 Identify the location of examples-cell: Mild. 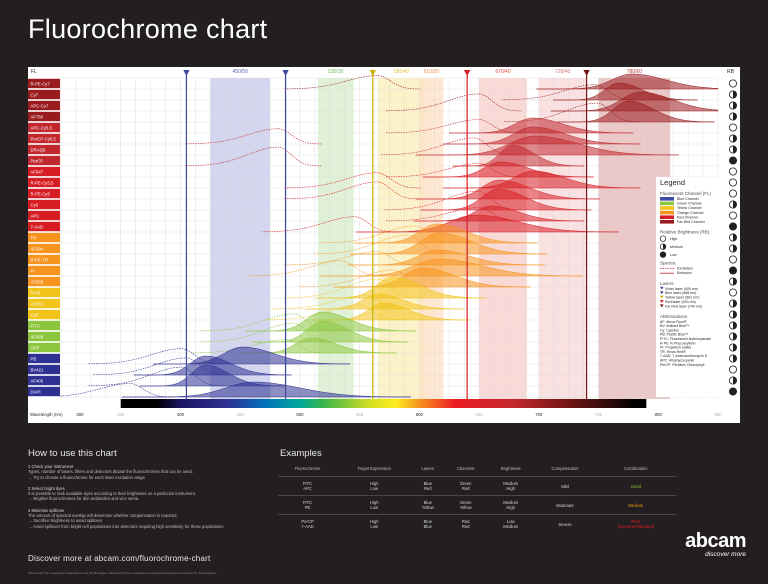
(565, 486).